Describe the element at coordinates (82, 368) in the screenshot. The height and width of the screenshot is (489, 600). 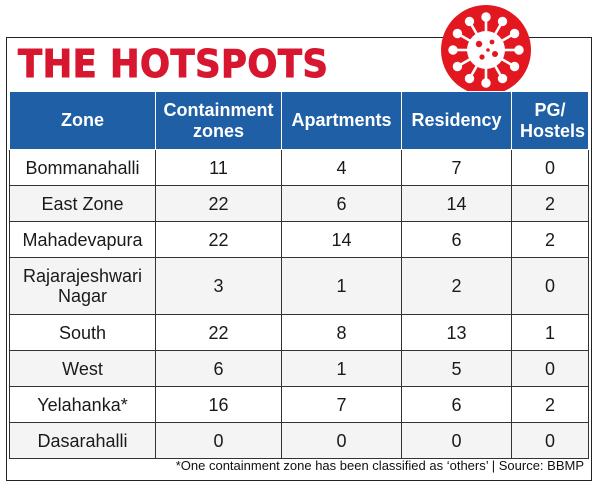
I see `zone-cell: West` at that location.